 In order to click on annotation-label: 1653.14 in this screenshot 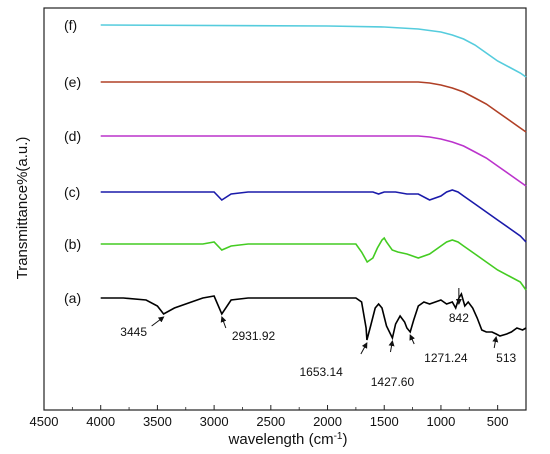, I will do `click(321, 372)`.